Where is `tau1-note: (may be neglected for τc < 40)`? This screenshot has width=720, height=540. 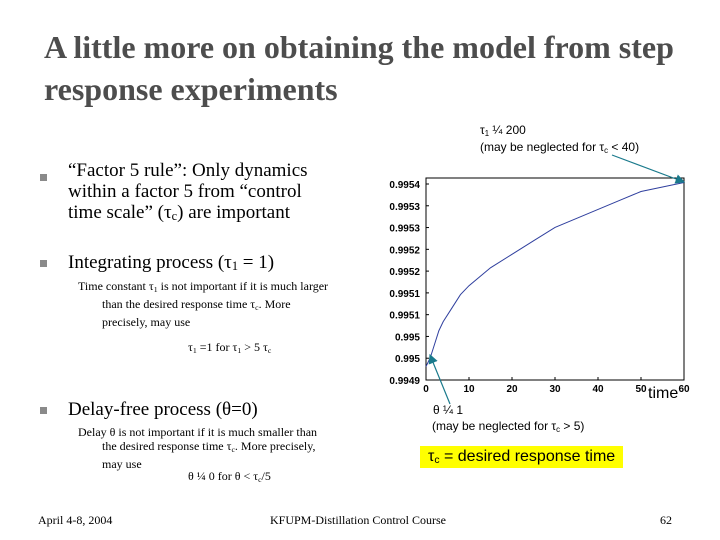
tau1-note: (may be neglected for τc < 40) is located at coordinates (560, 147).